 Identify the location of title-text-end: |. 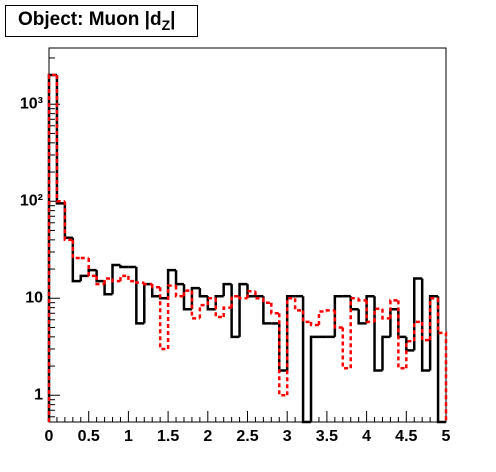
(172, 19).